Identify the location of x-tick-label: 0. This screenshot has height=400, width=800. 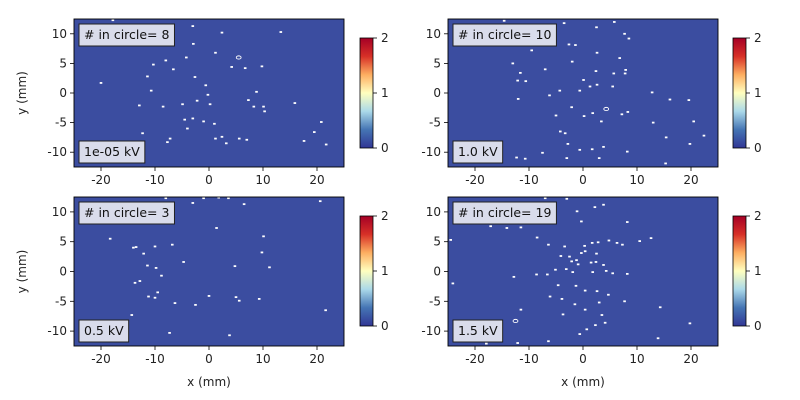
(209, 359).